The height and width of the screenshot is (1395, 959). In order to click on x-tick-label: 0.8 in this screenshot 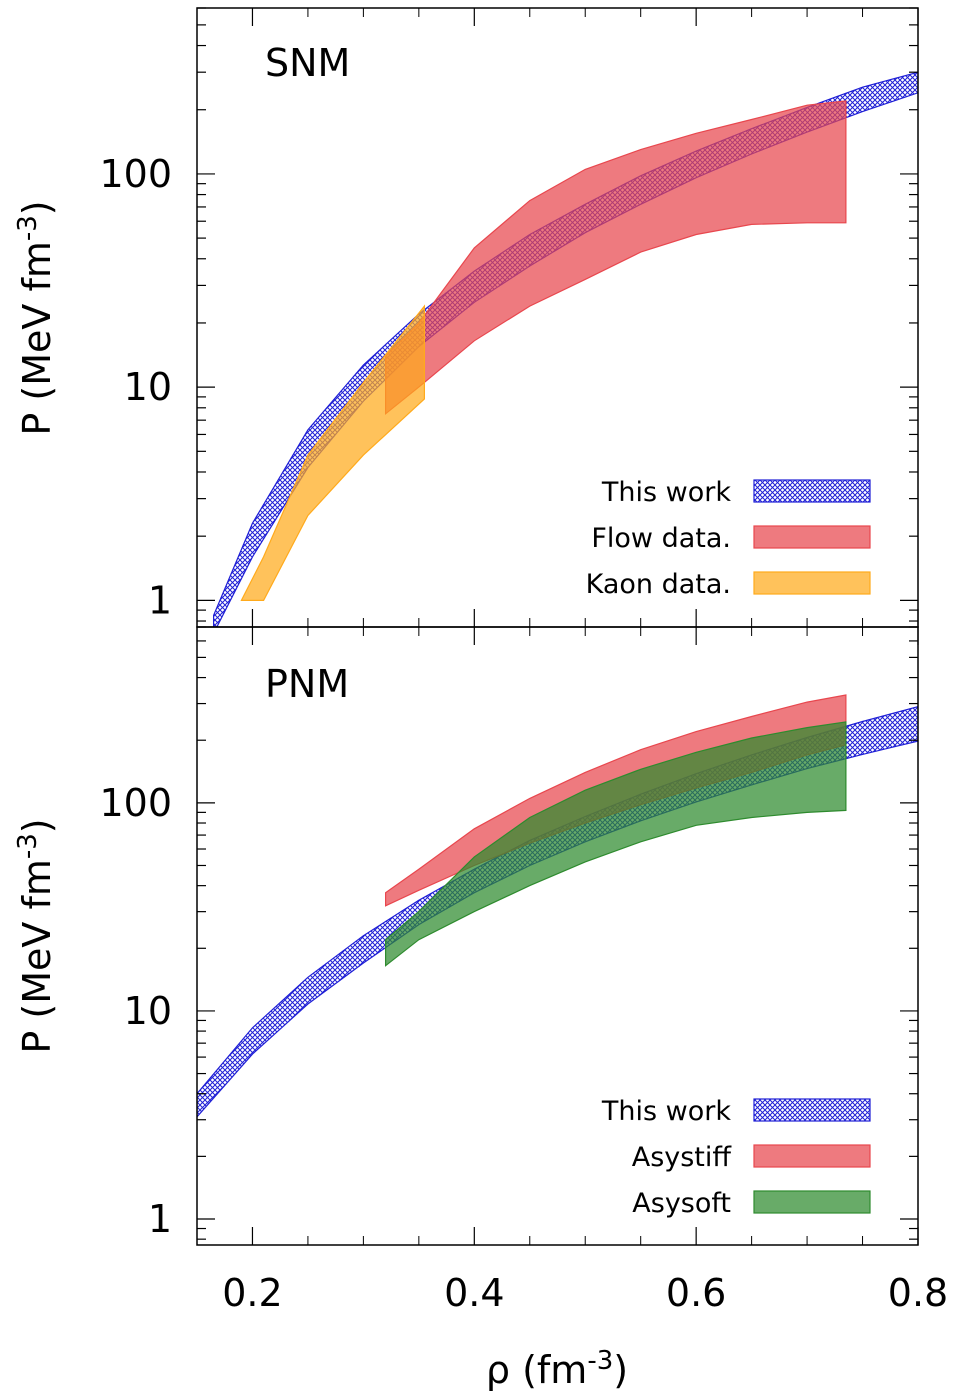, I will do `click(918, 1293)`.